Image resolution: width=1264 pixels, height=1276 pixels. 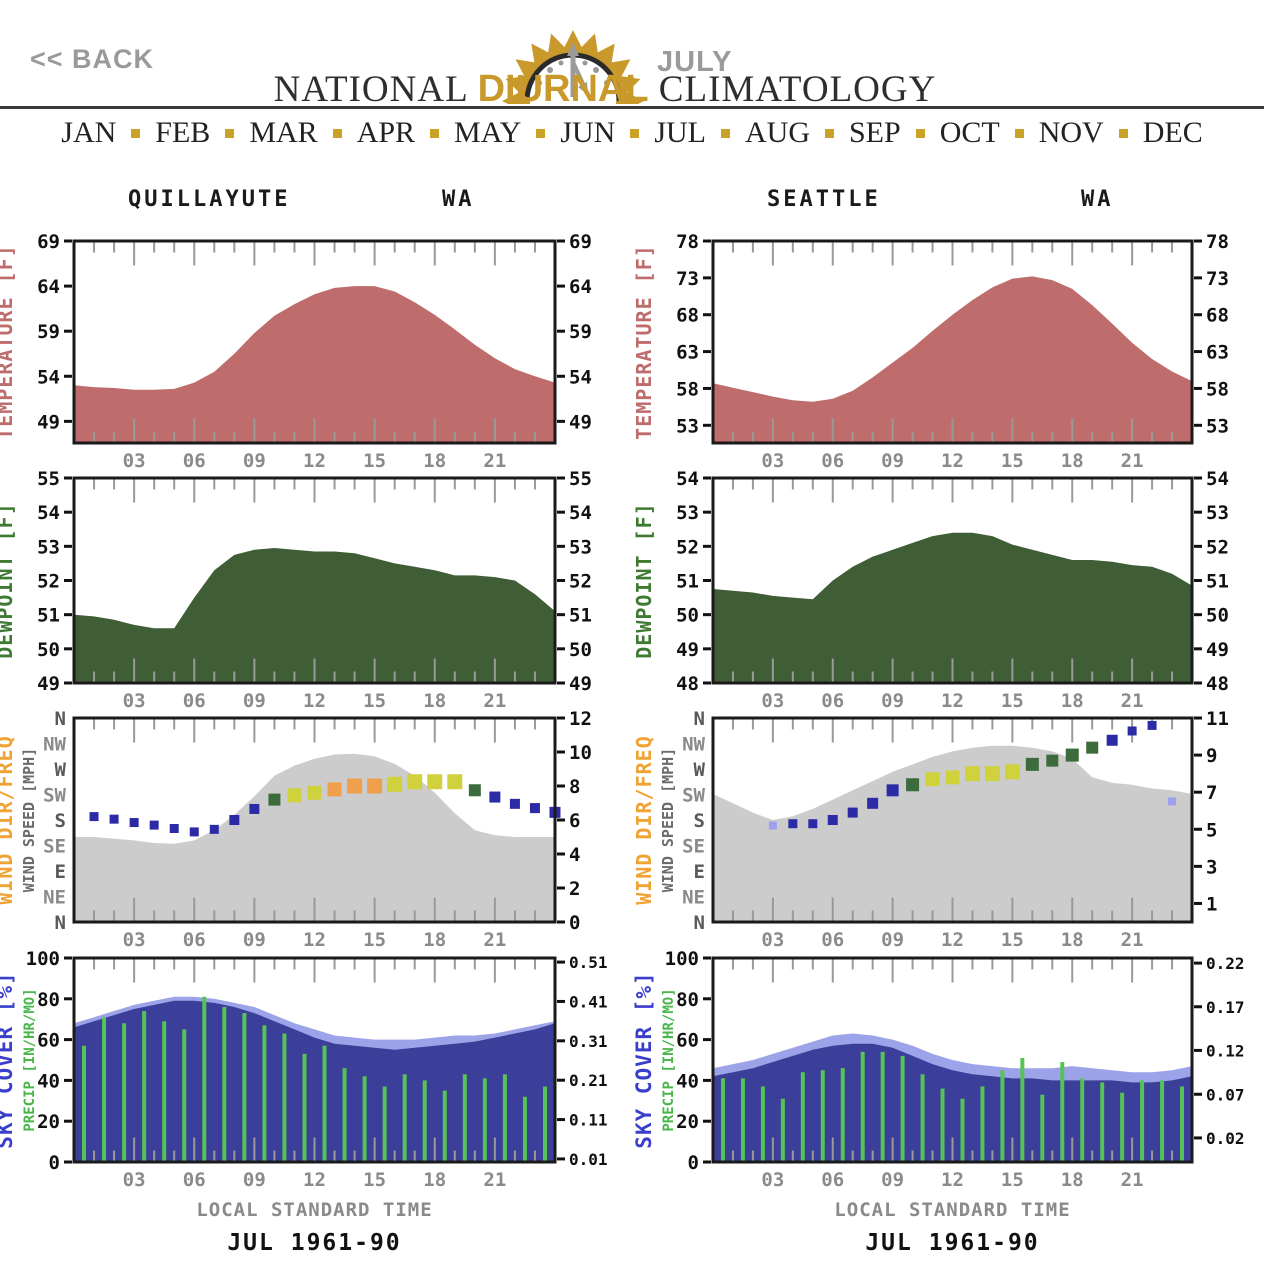 What do you see at coordinates (580, 242) in the screenshot?
I see `svg-text: 69` at bounding box center [580, 242].